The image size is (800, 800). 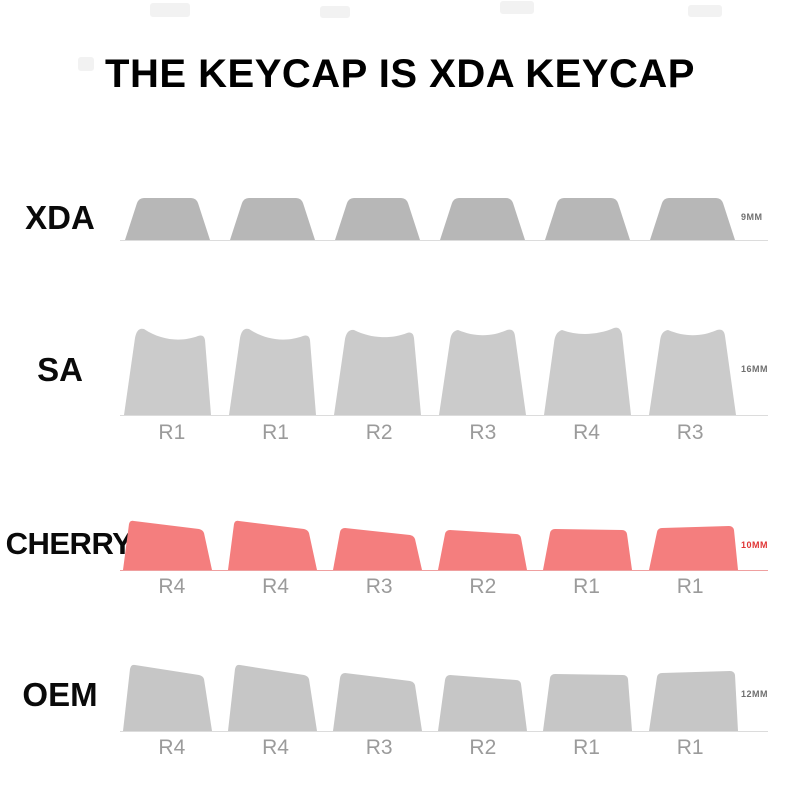 I want to click on oem-keycaps-illustration, so click(x=430, y=697).